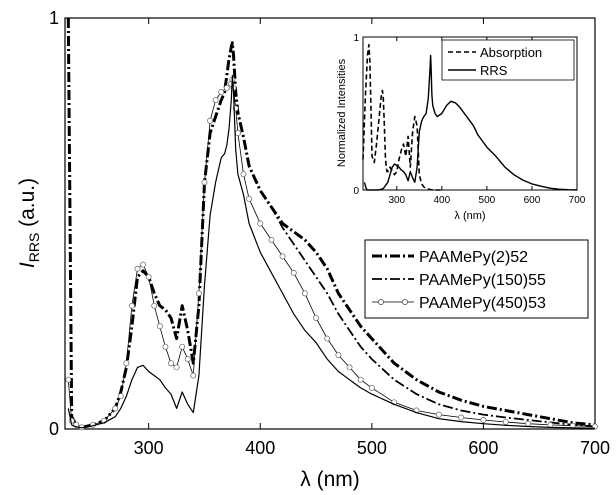  I want to click on inset-y-tick-label: 0, so click(356, 191).